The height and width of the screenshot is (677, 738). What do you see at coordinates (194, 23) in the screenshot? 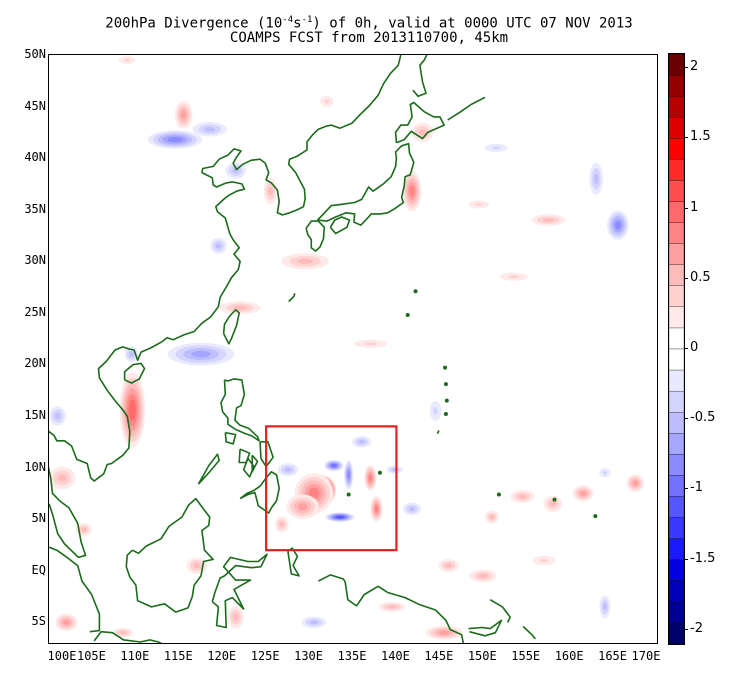
I see `title-text-prefix: 200hPa Divergence (10` at bounding box center [194, 23].